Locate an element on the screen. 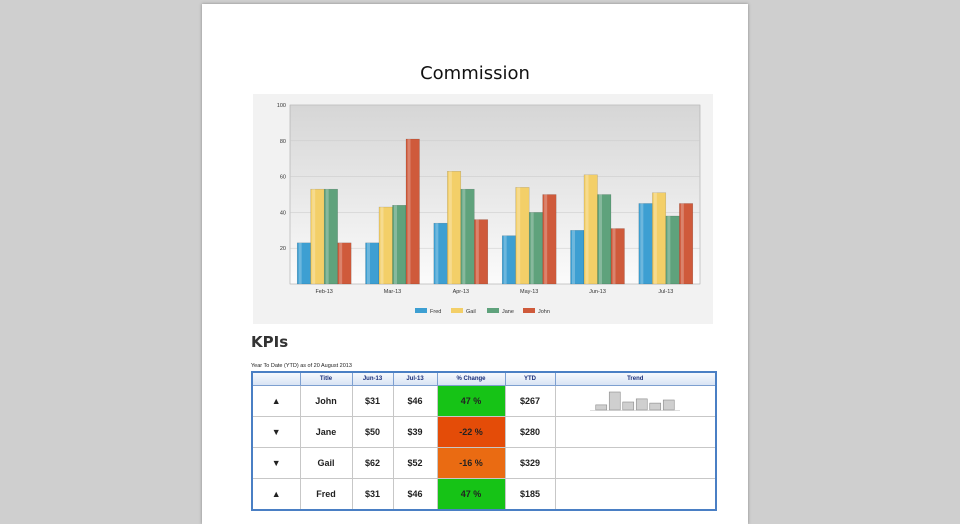 The height and width of the screenshot is (524, 960). kpi-header-title: Title is located at coordinates (326, 378).